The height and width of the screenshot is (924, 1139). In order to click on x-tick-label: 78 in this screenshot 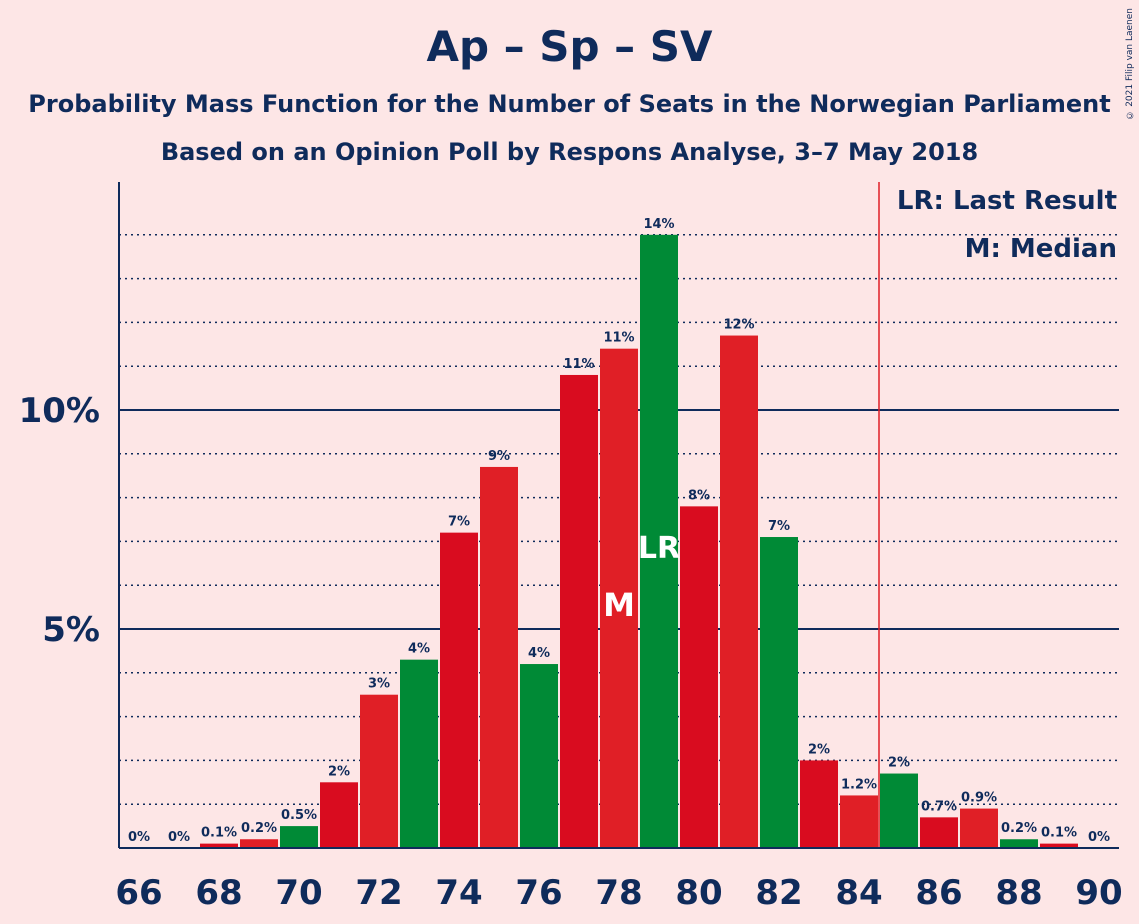, I will do `click(618, 893)`.